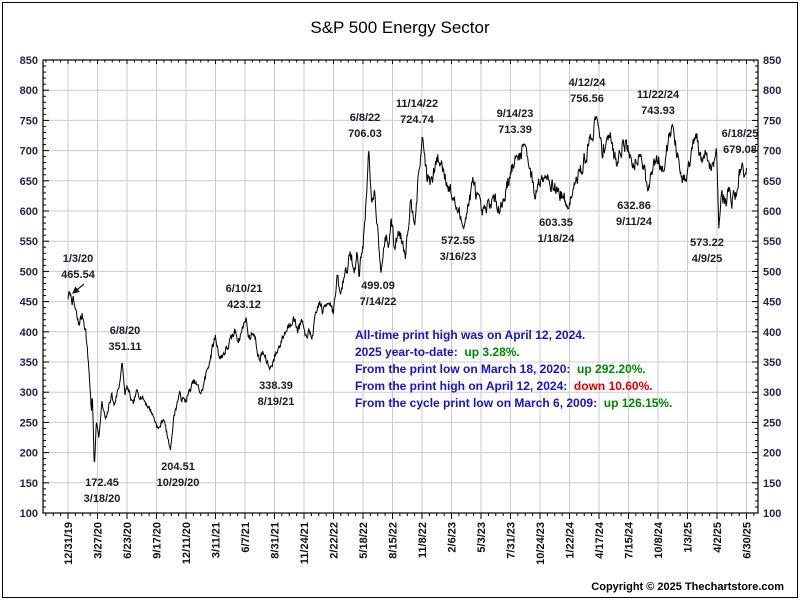 The width and height of the screenshot is (800, 600). I want to click on chart-title: S&P 500 Energy Sector, so click(400, 27).